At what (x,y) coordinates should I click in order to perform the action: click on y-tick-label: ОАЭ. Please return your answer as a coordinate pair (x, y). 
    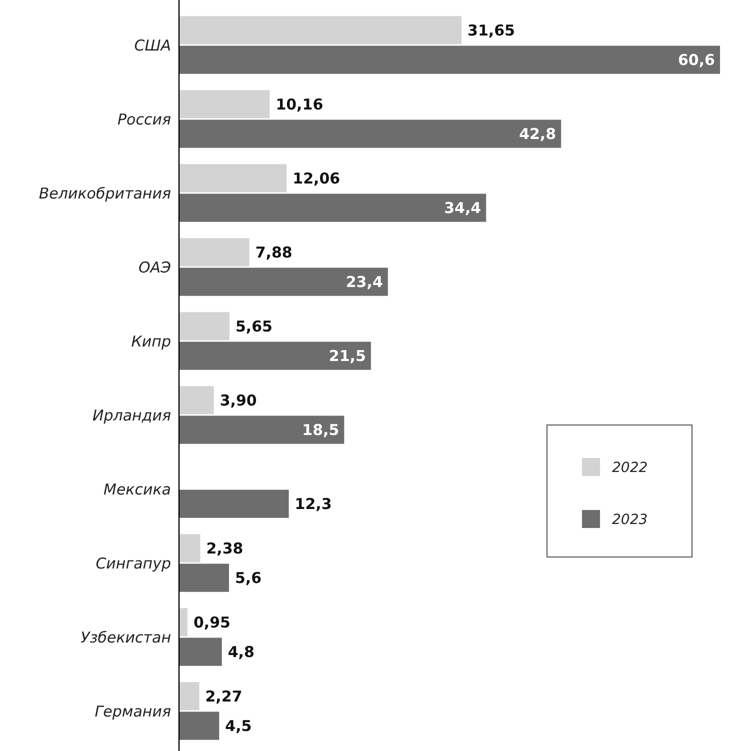
    Looking at the image, I should click on (155, 267).